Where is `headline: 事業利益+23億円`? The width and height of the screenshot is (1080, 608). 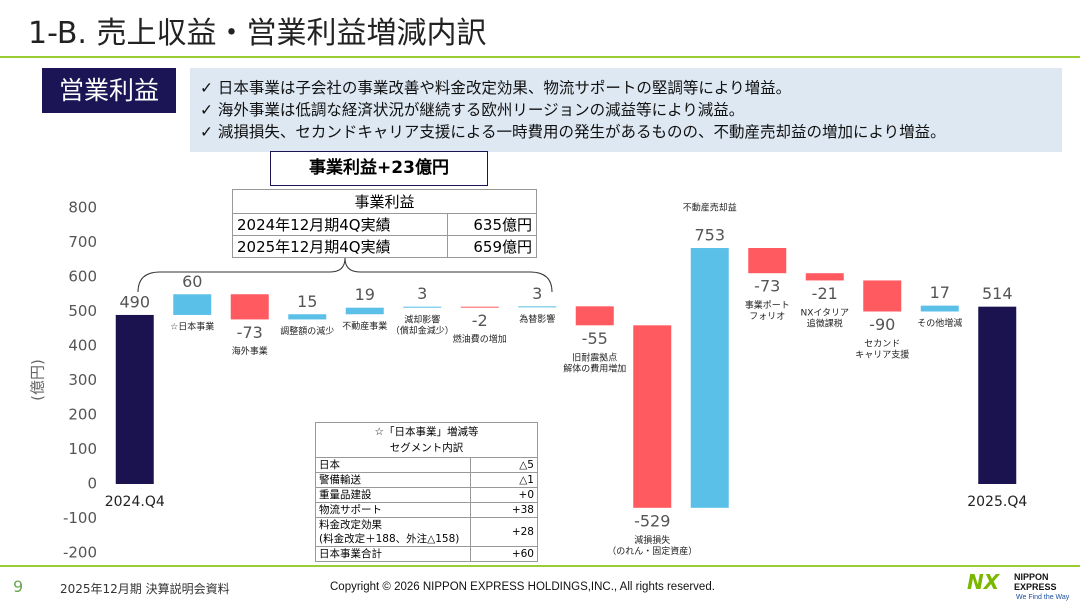
headline: 事業利益+23億円 is located at coordinates (379, 168).